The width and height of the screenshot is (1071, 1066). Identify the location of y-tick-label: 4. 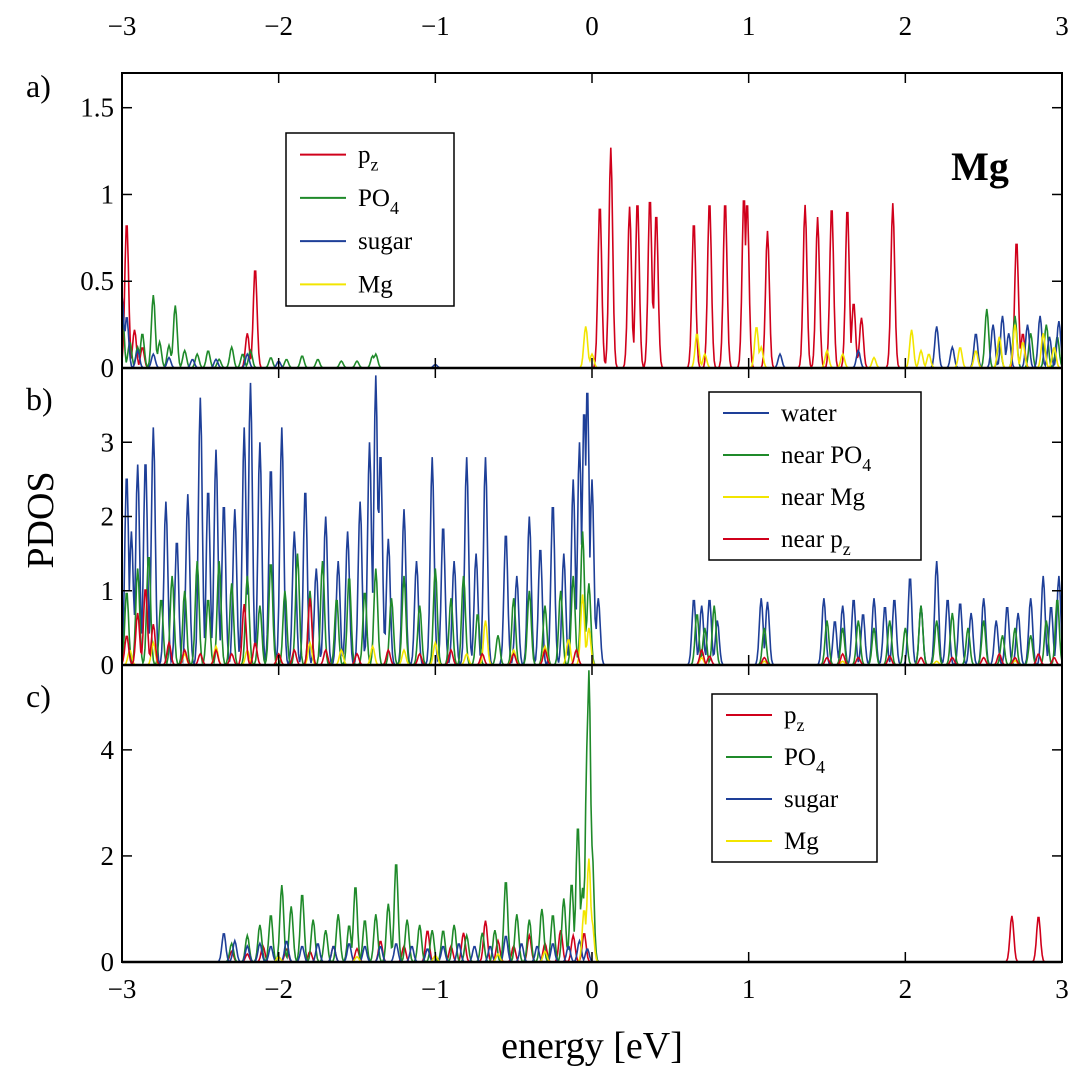
(108, 750).